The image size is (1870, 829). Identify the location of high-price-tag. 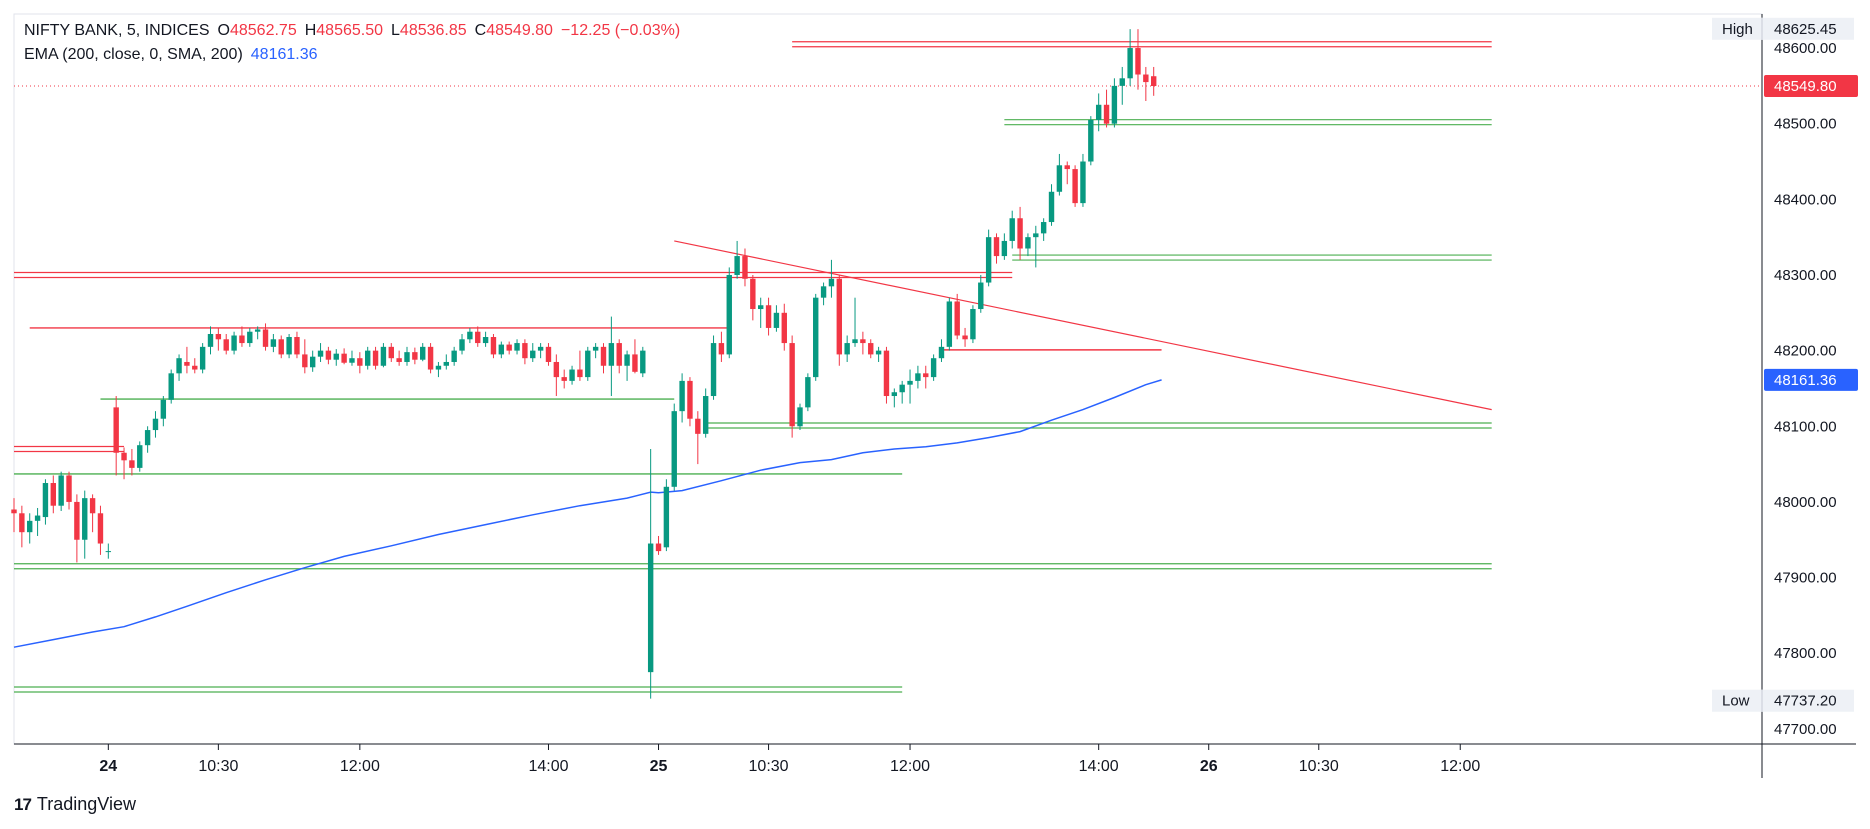
(1783, 28).